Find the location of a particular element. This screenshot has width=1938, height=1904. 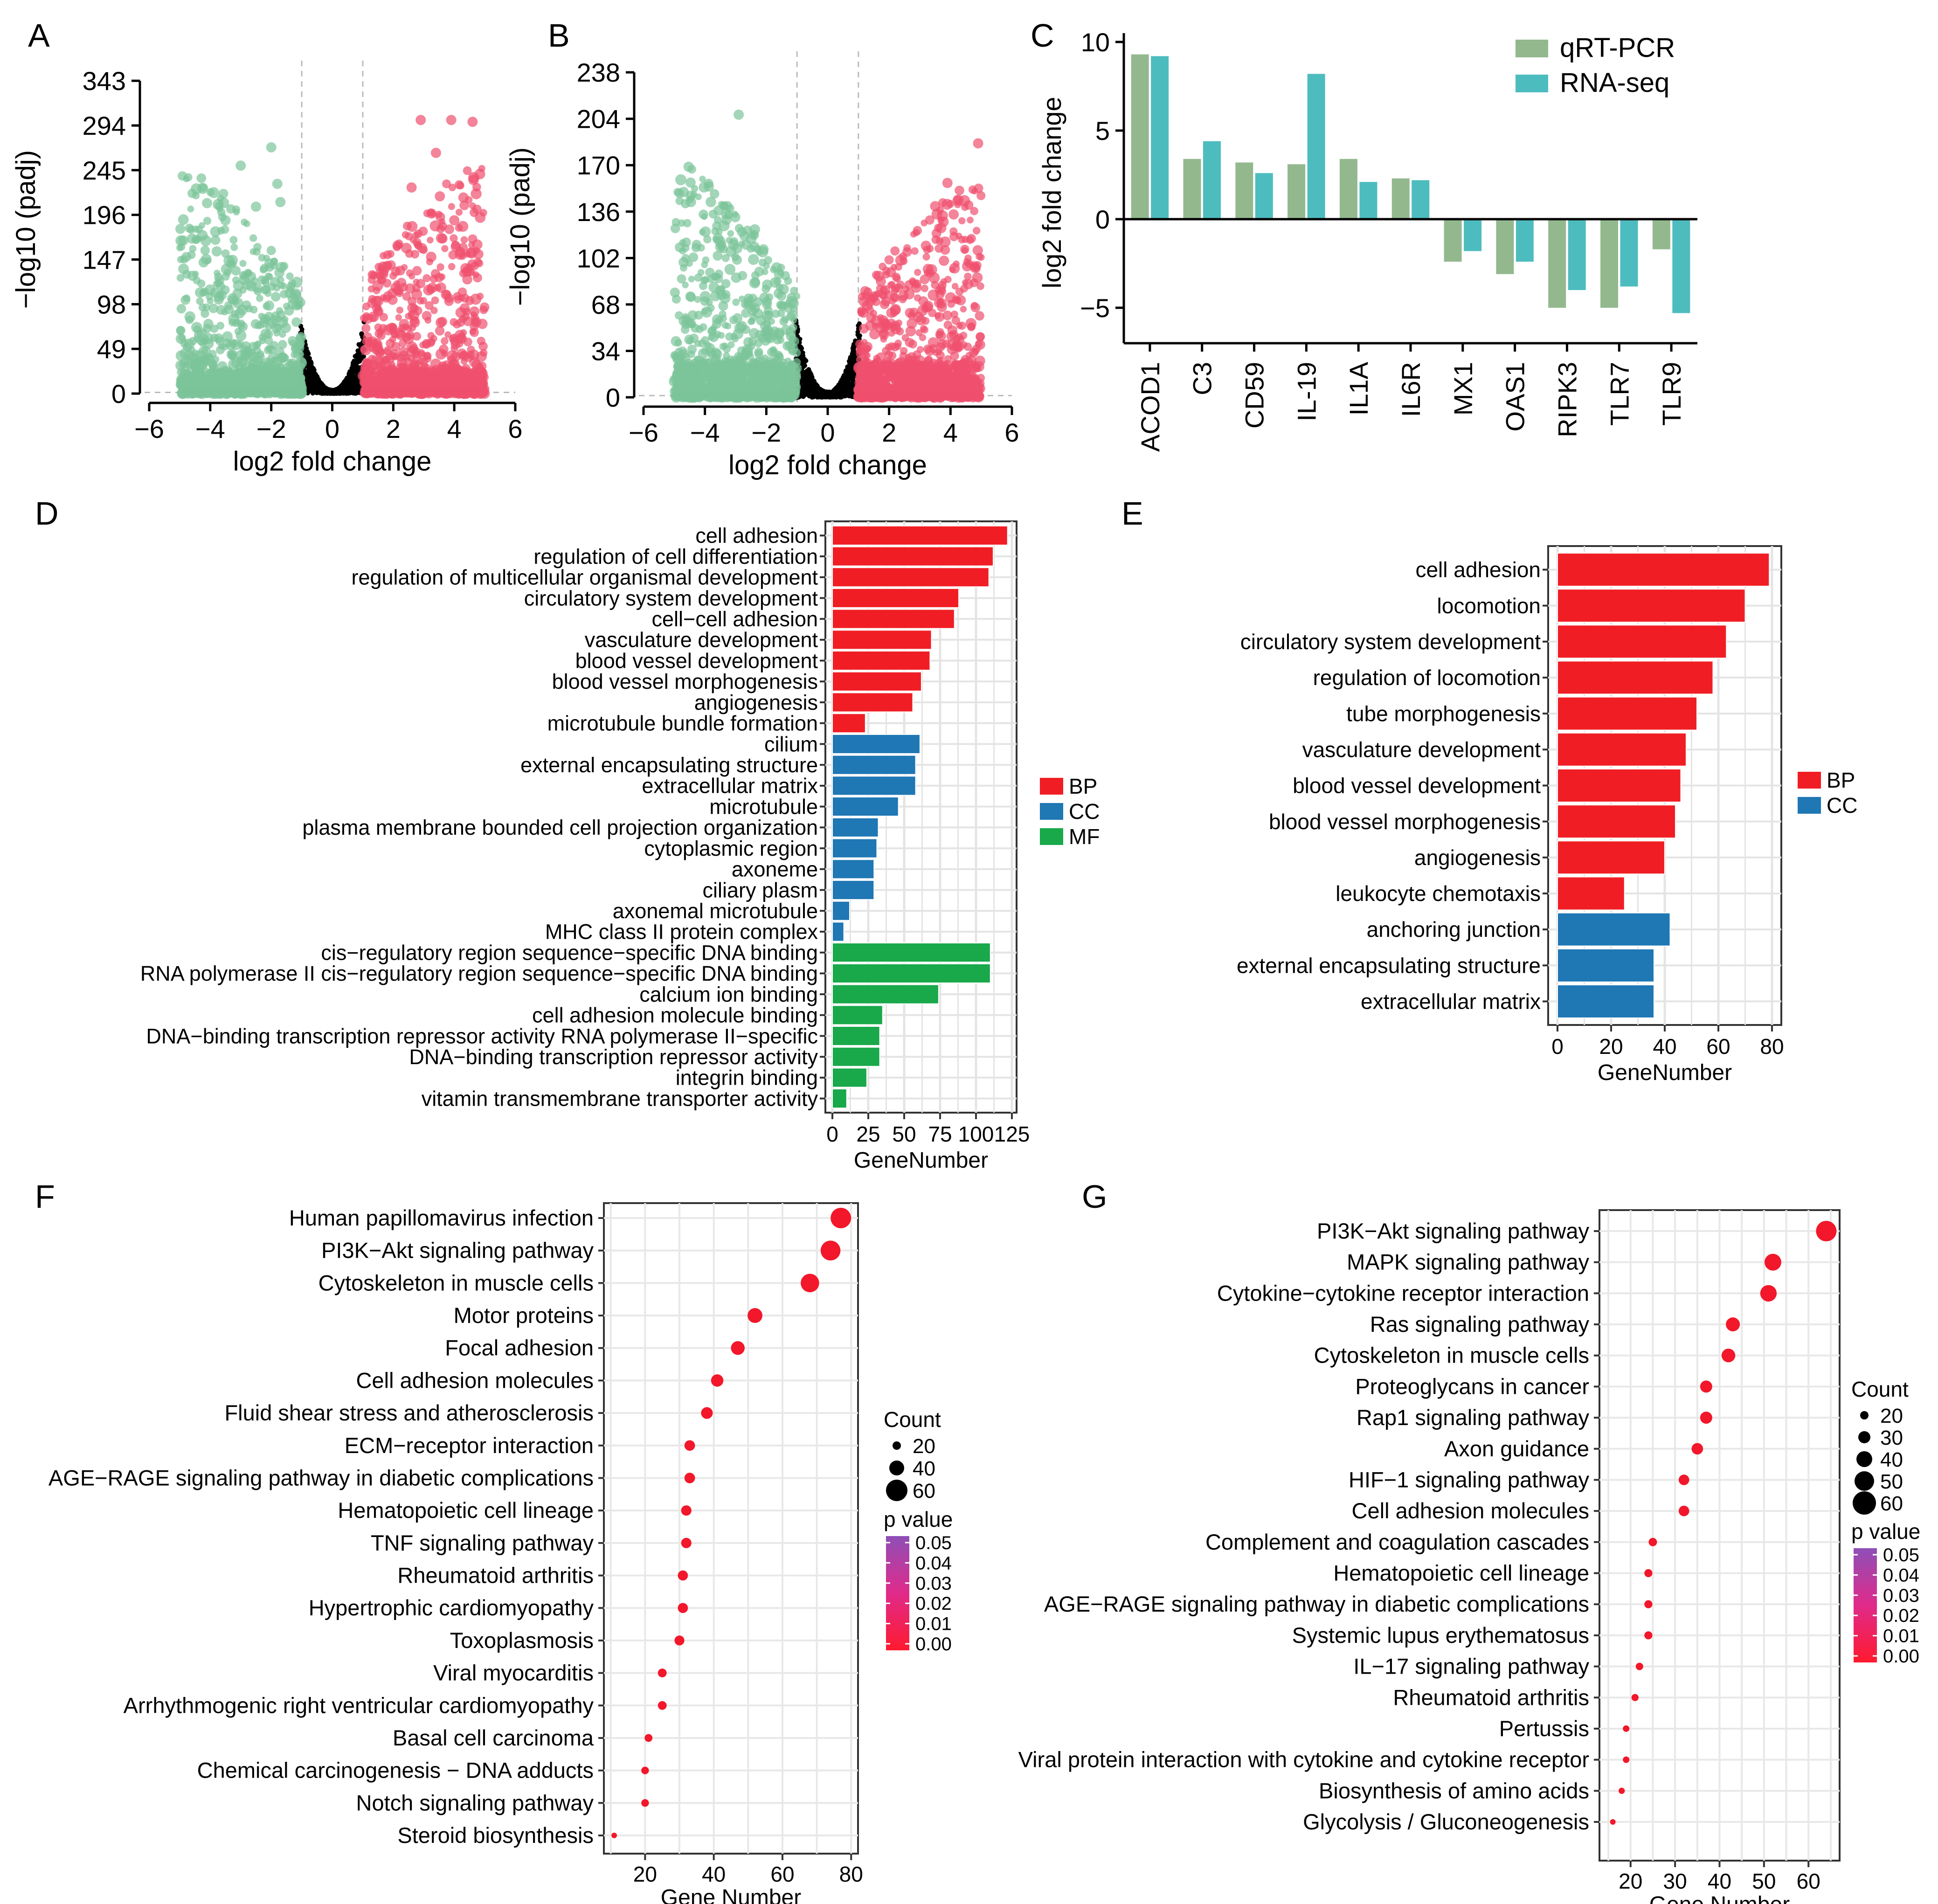

x-tick-label: 2 is located at coordinates (394, 428).